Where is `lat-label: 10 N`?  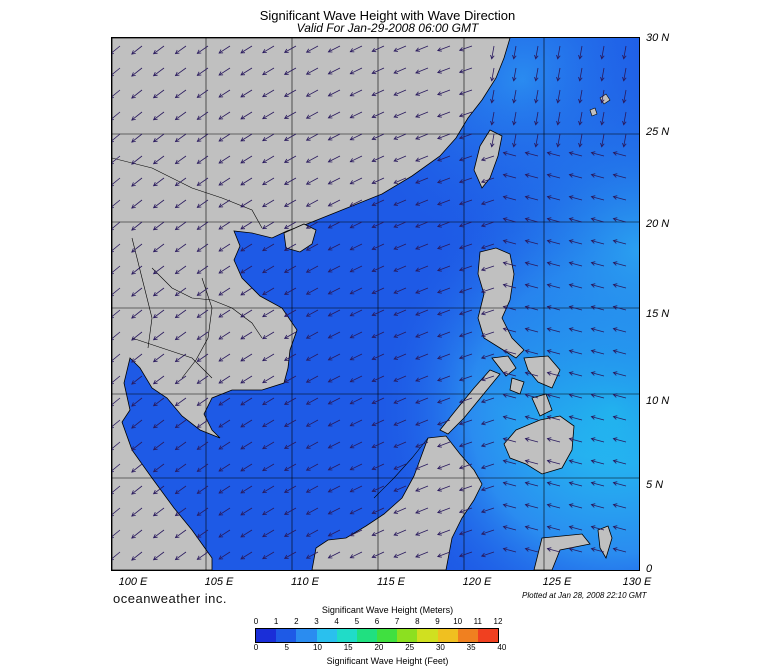 lat-label: 10 N is located at coordinates (658, 401).